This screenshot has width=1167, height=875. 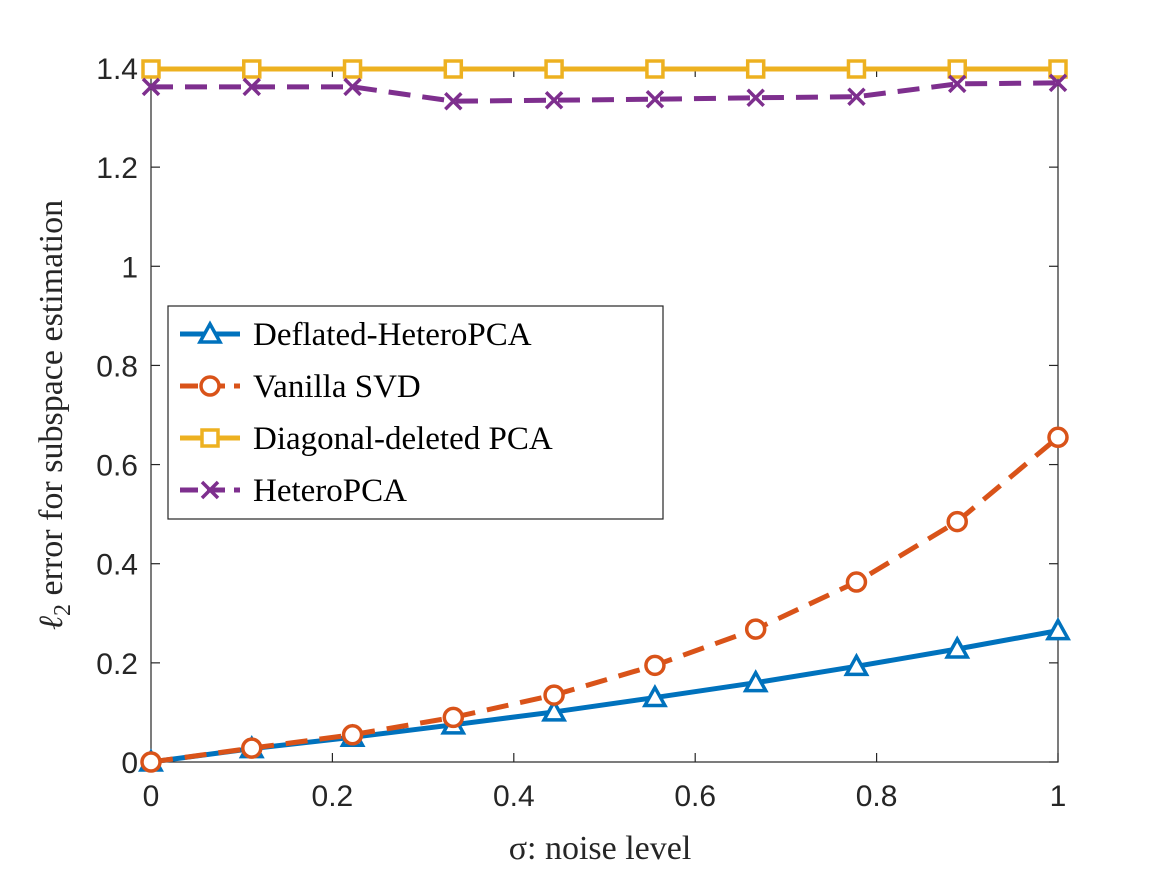 What do you see at coordinates (337, 387) in the screenshot?
I see `legend-label-vanilla-svd: Vanilla SVD` at bounding box center [337, 387].